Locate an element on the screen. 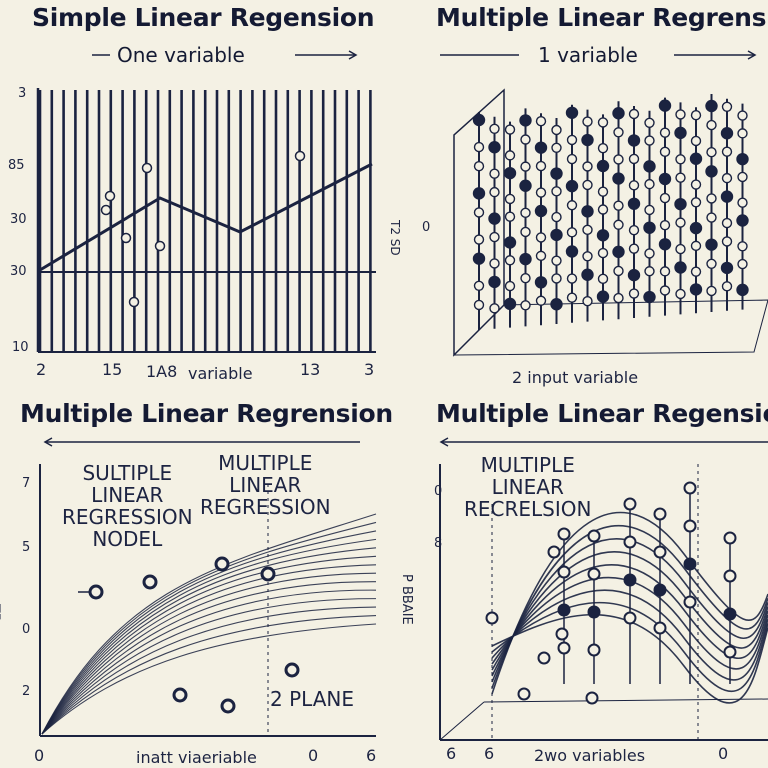  subtitle-arrow is located at coordinates (225, 55).